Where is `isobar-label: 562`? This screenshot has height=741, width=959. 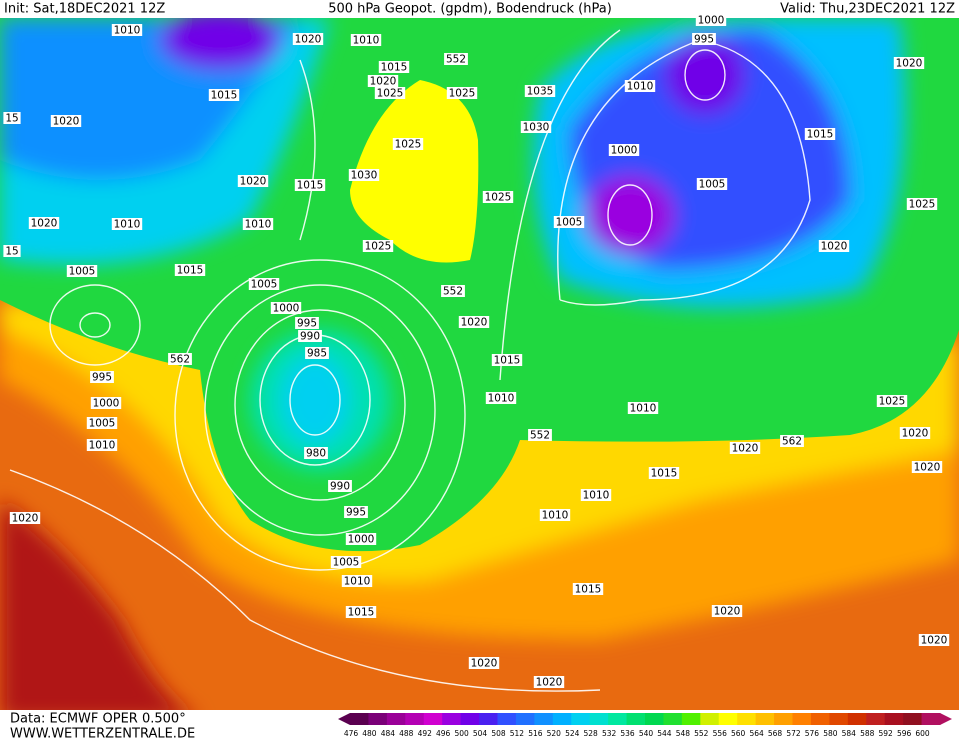 isobar-label: 562 is located at coordinates (180, 360).